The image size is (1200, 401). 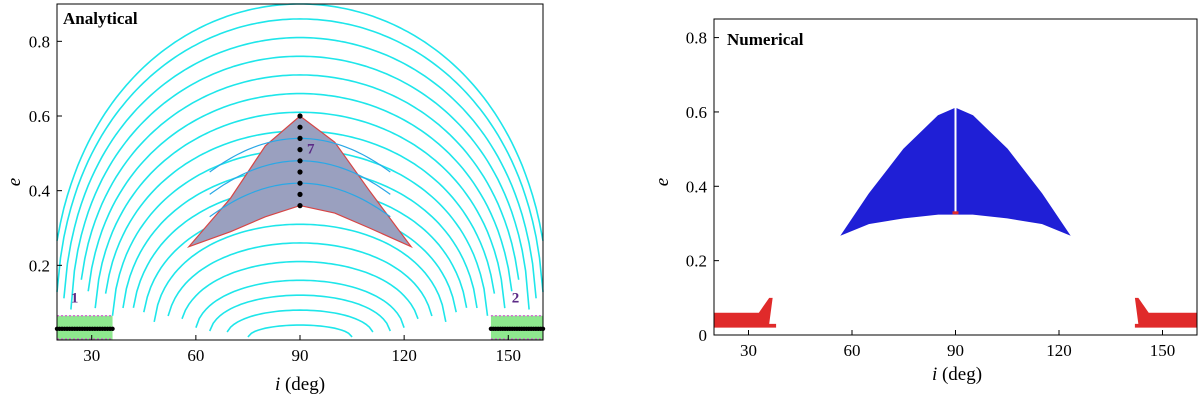 I want to click on analytical-x-tick-label: 90, so click(x=300, y=355).